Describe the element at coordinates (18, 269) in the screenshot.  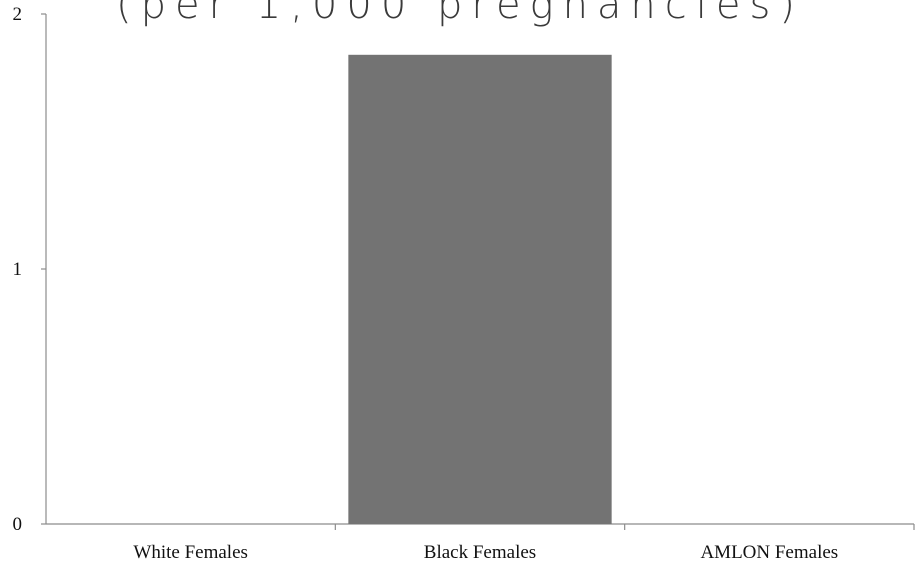
I see `y-tick-label: 1` at that location.